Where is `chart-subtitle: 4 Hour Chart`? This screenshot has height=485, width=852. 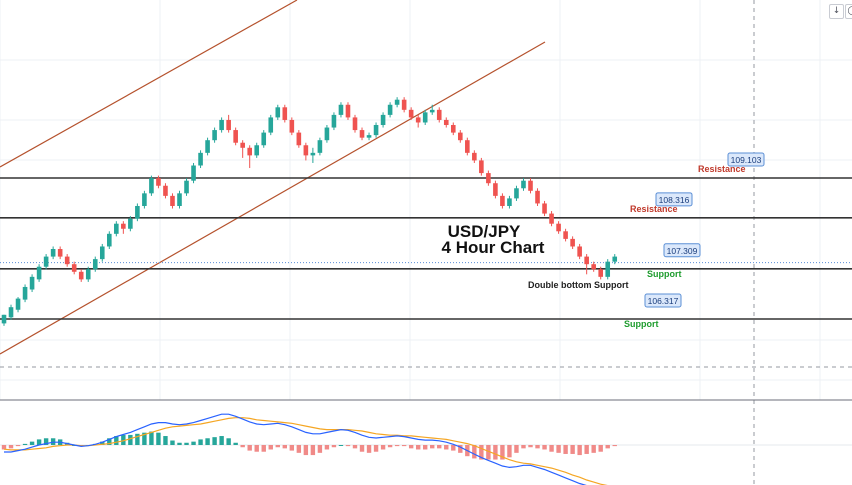
chart-subtitle: 4 Hour Chart is located at coordinates (493, 247).